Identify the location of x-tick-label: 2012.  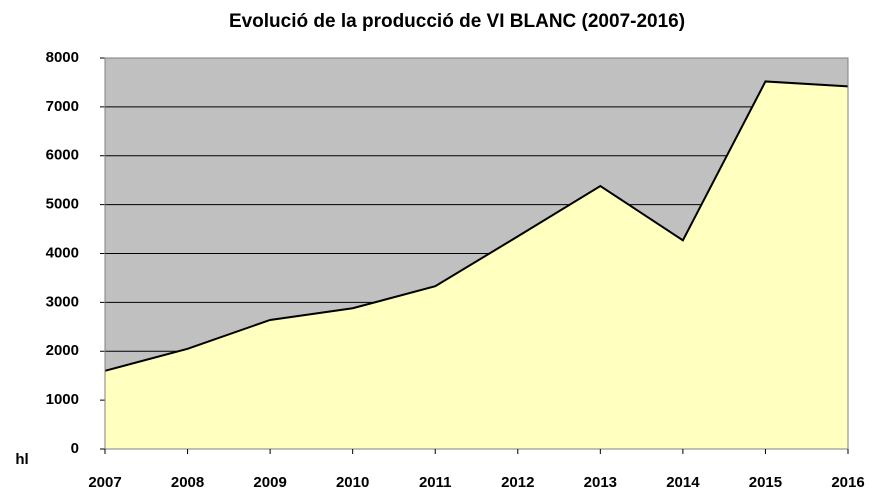
(517, 482).